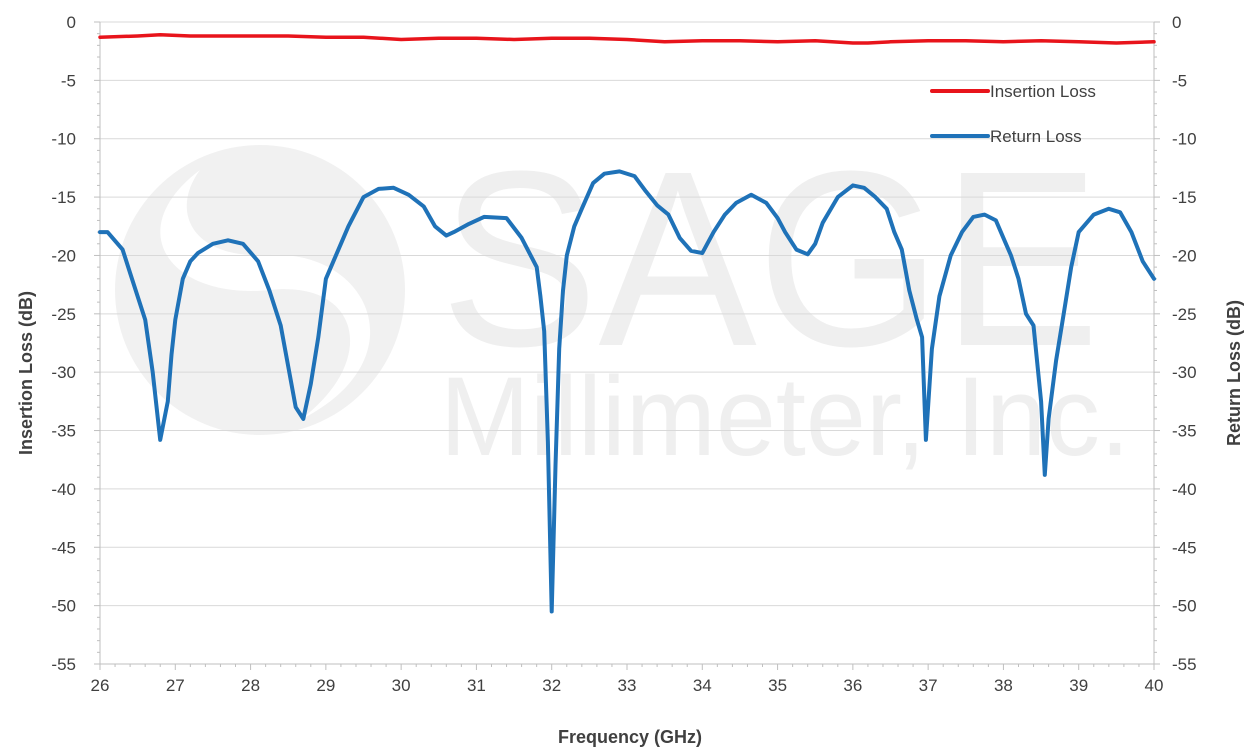 The height and width of the screenshot is (752, 1252). What do you see at coordinates (63, 372) in the screenshot?
I see `y-tick-label-left: -30` at bounding box center [63, 372].